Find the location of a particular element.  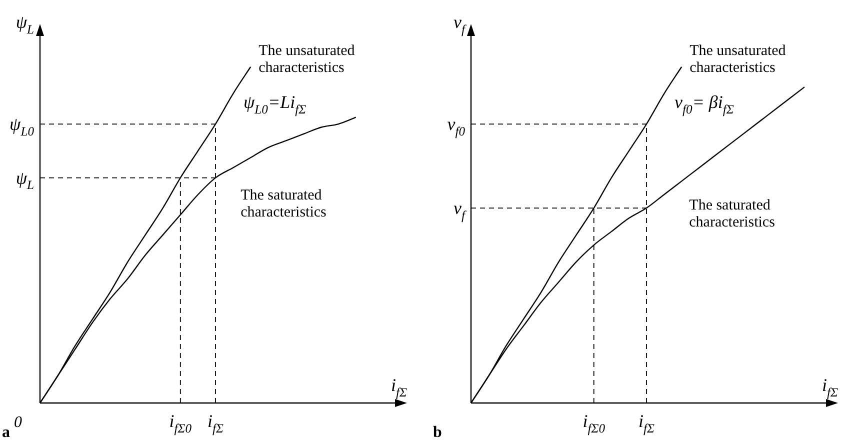

text: a is located at coordinates (6, 432).